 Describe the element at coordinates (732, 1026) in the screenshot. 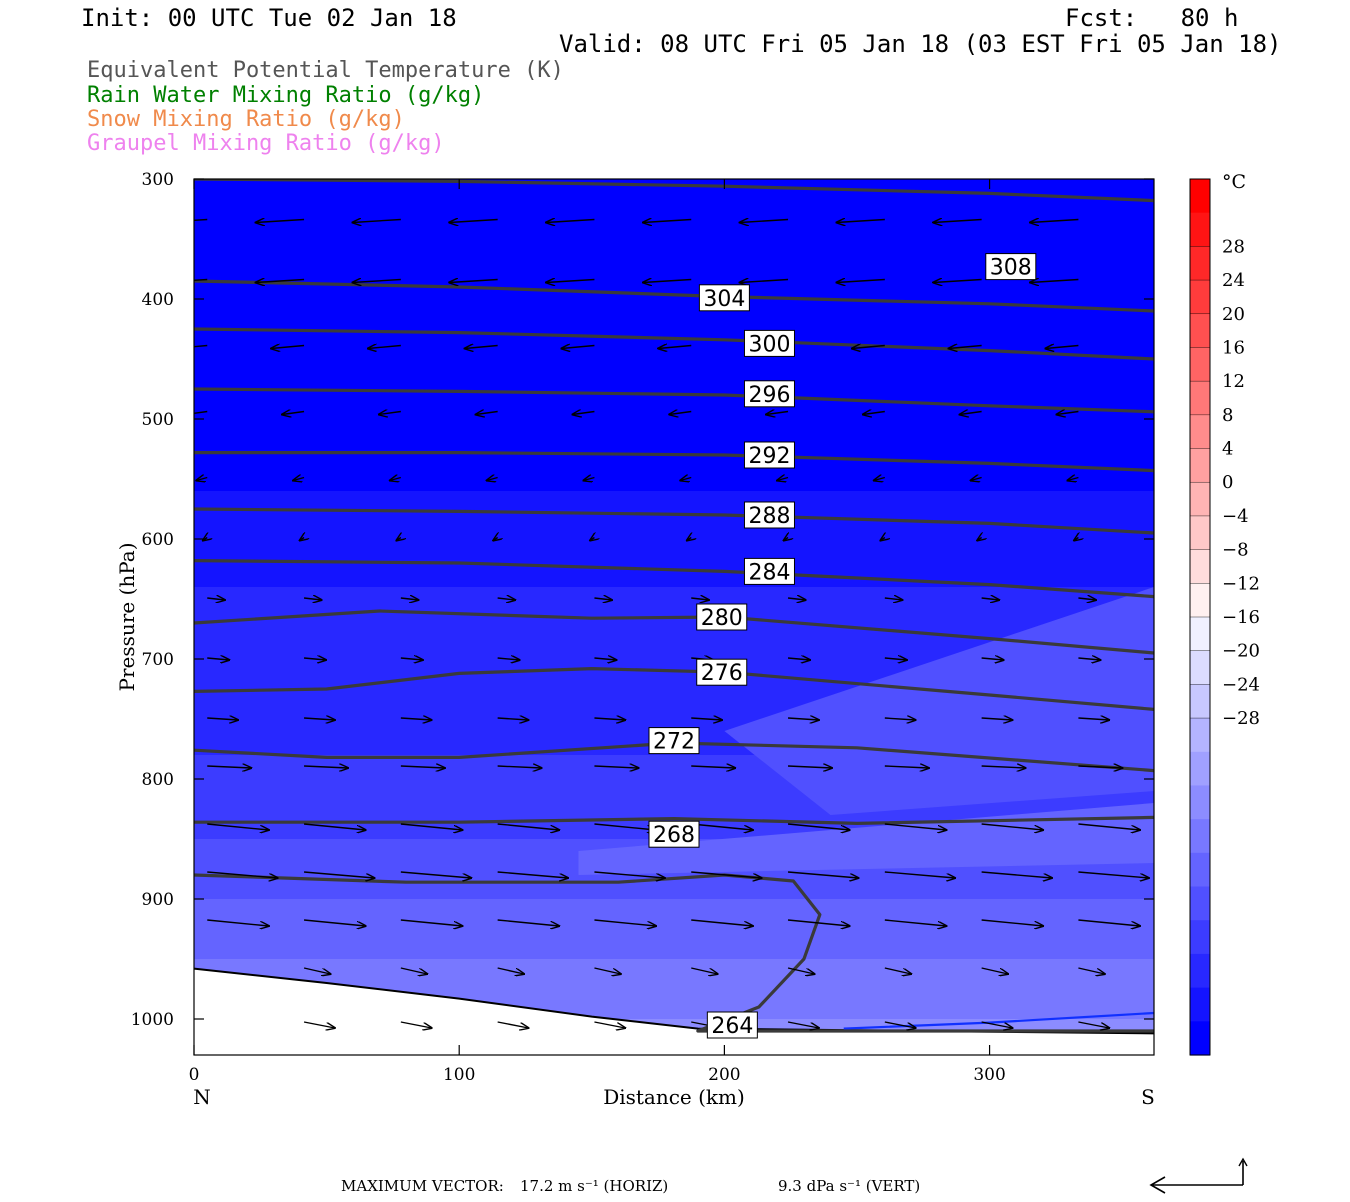

I see `contour-label: 264` at that location.